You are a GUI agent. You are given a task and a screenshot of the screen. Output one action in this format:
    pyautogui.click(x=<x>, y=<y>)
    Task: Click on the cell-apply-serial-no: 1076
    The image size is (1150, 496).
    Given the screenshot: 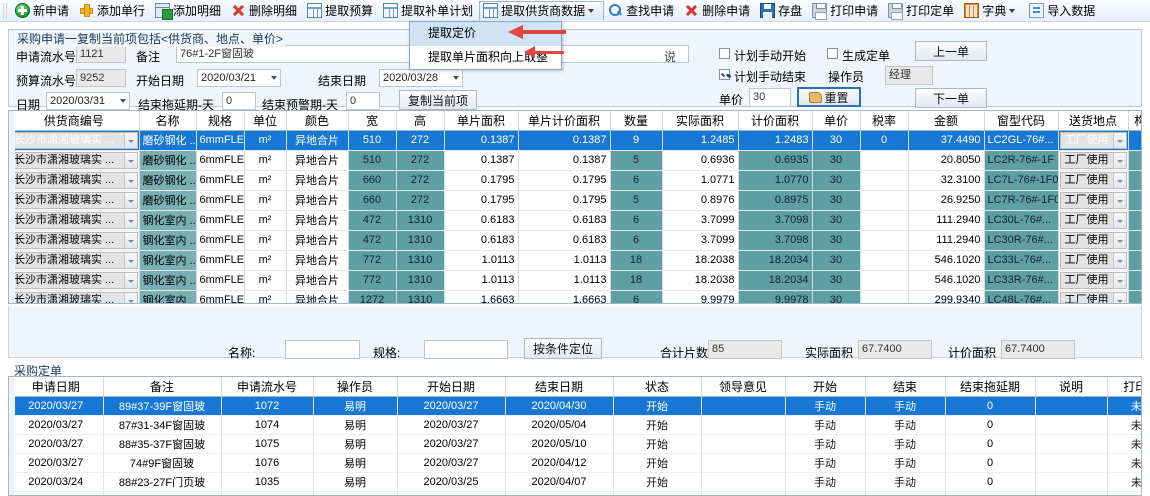 What is the action you would take?
    pyautogui.click(x=267, y=463)
    